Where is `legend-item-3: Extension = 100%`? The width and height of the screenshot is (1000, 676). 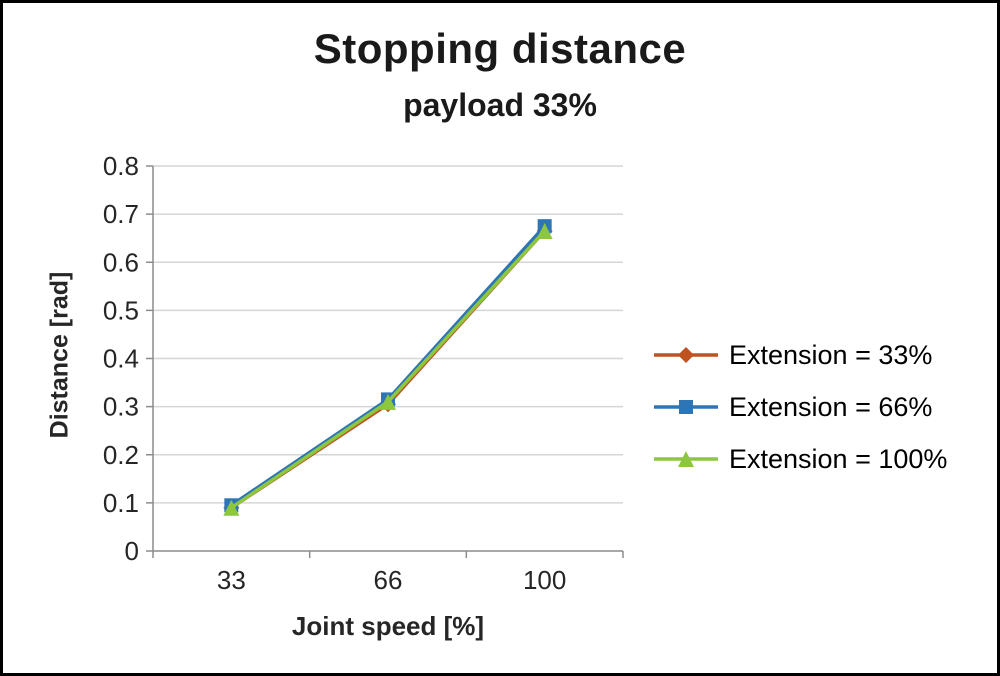
legend-item-3: Extension = 100% is located at coordinates (800, 459).